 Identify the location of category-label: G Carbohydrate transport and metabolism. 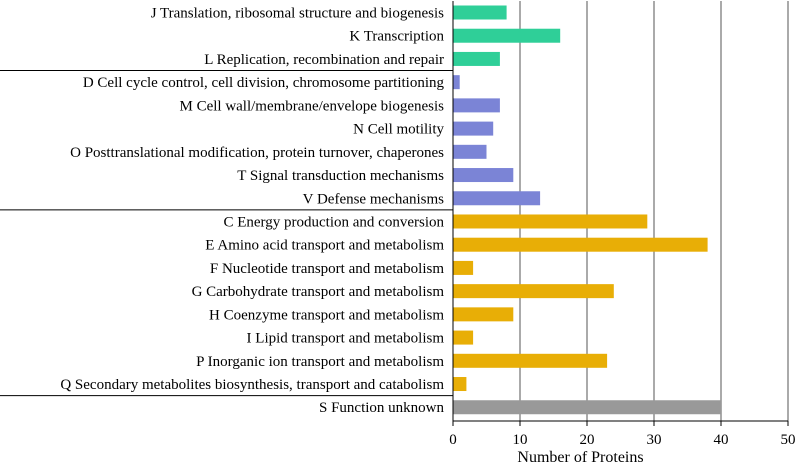
(318, 292).